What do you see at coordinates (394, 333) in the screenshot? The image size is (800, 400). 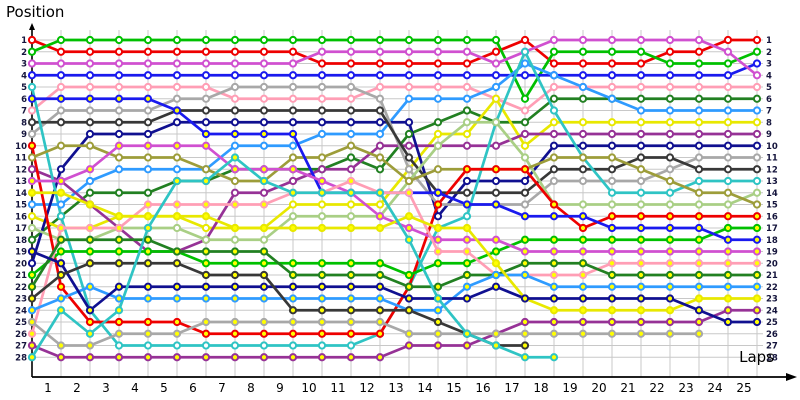 I see `series-car-purple-yellow-line` at bounding box center [394, 333].